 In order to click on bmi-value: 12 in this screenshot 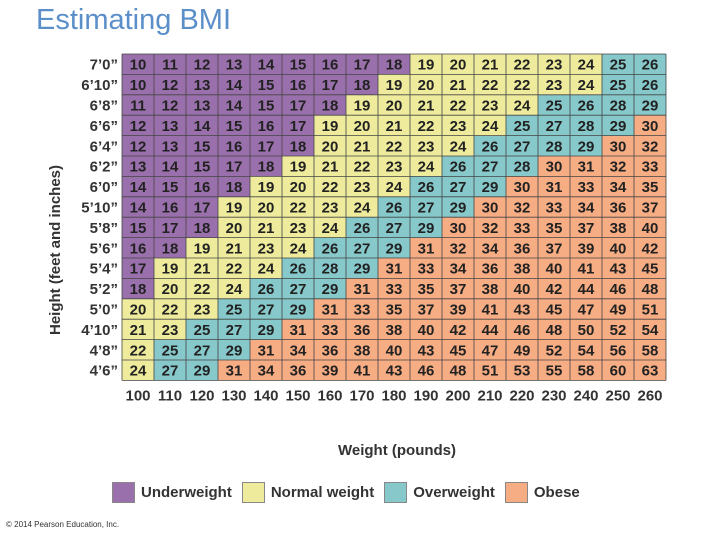, I will do `click(138, 126)`.